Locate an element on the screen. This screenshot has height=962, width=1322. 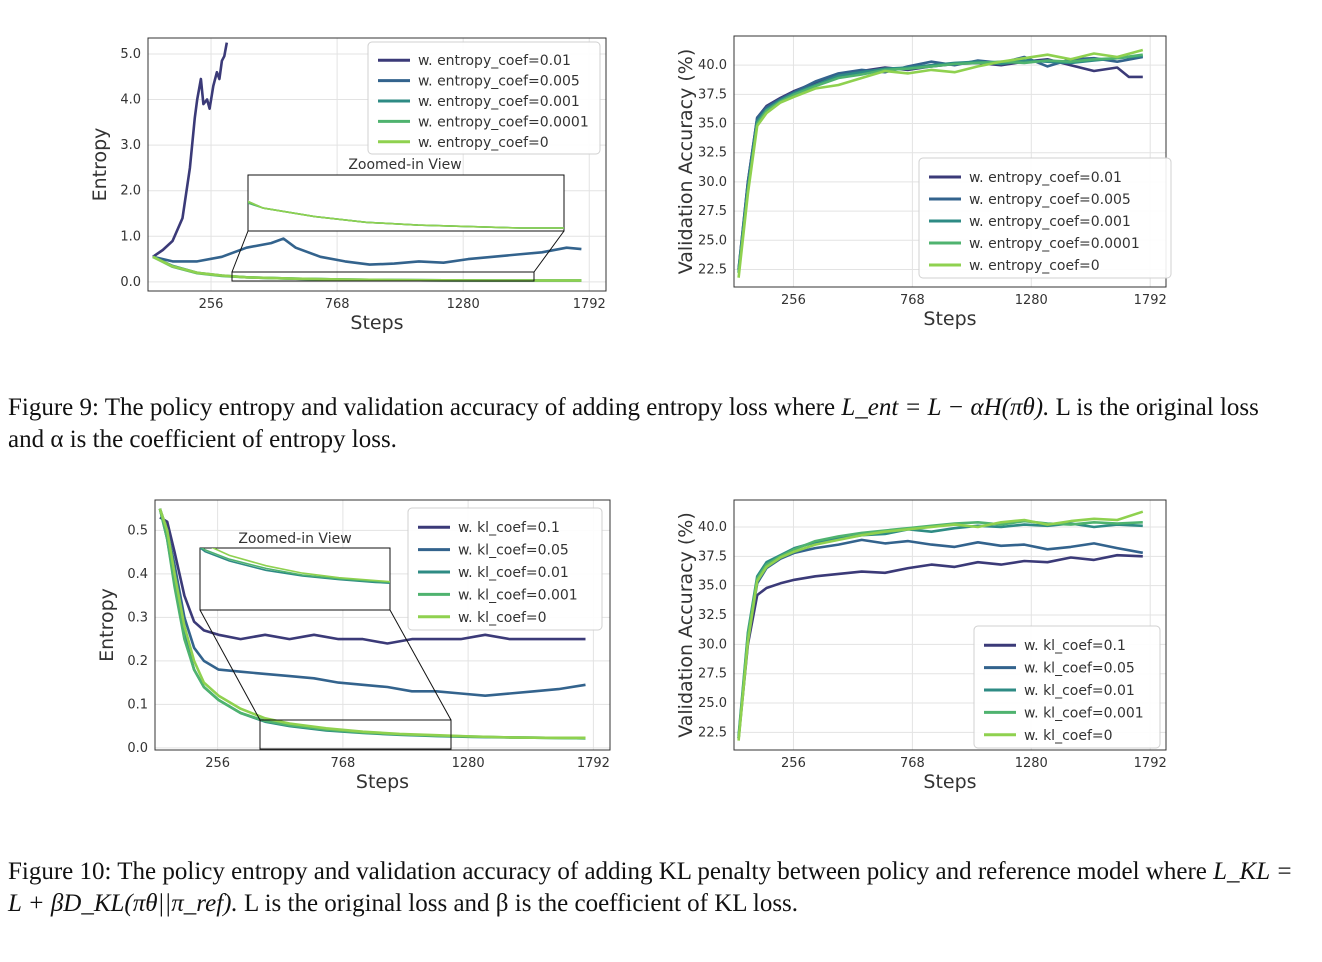
fig9-caption-eq: L_ent = L − αH(πθ). is located at coordinates (945, 407).